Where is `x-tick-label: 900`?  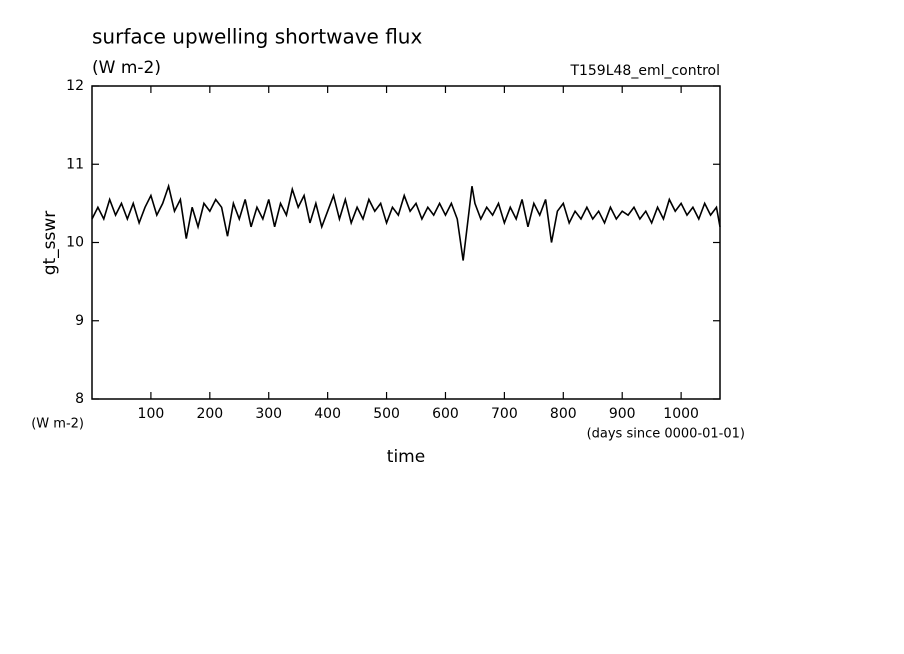 x-tick-label: 900 is located at coordinates (622, 414).